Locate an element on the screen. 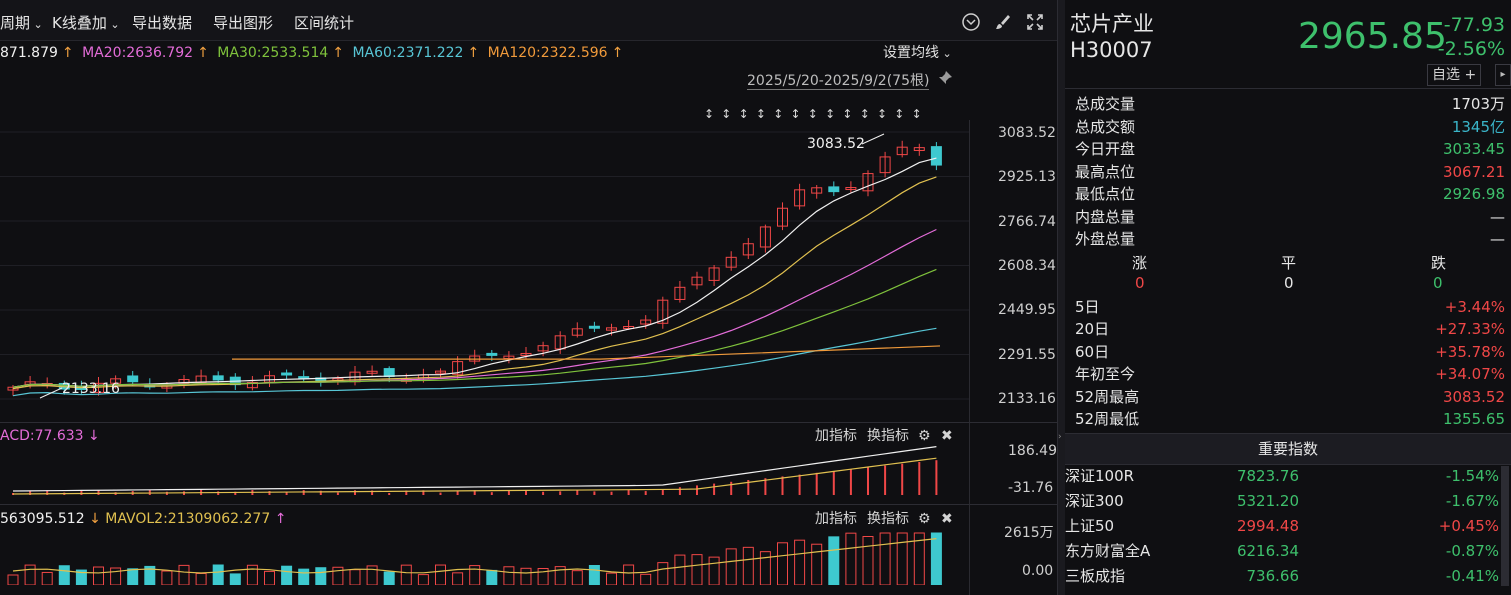  stat-value: — is located at coordinates (1497, 217).